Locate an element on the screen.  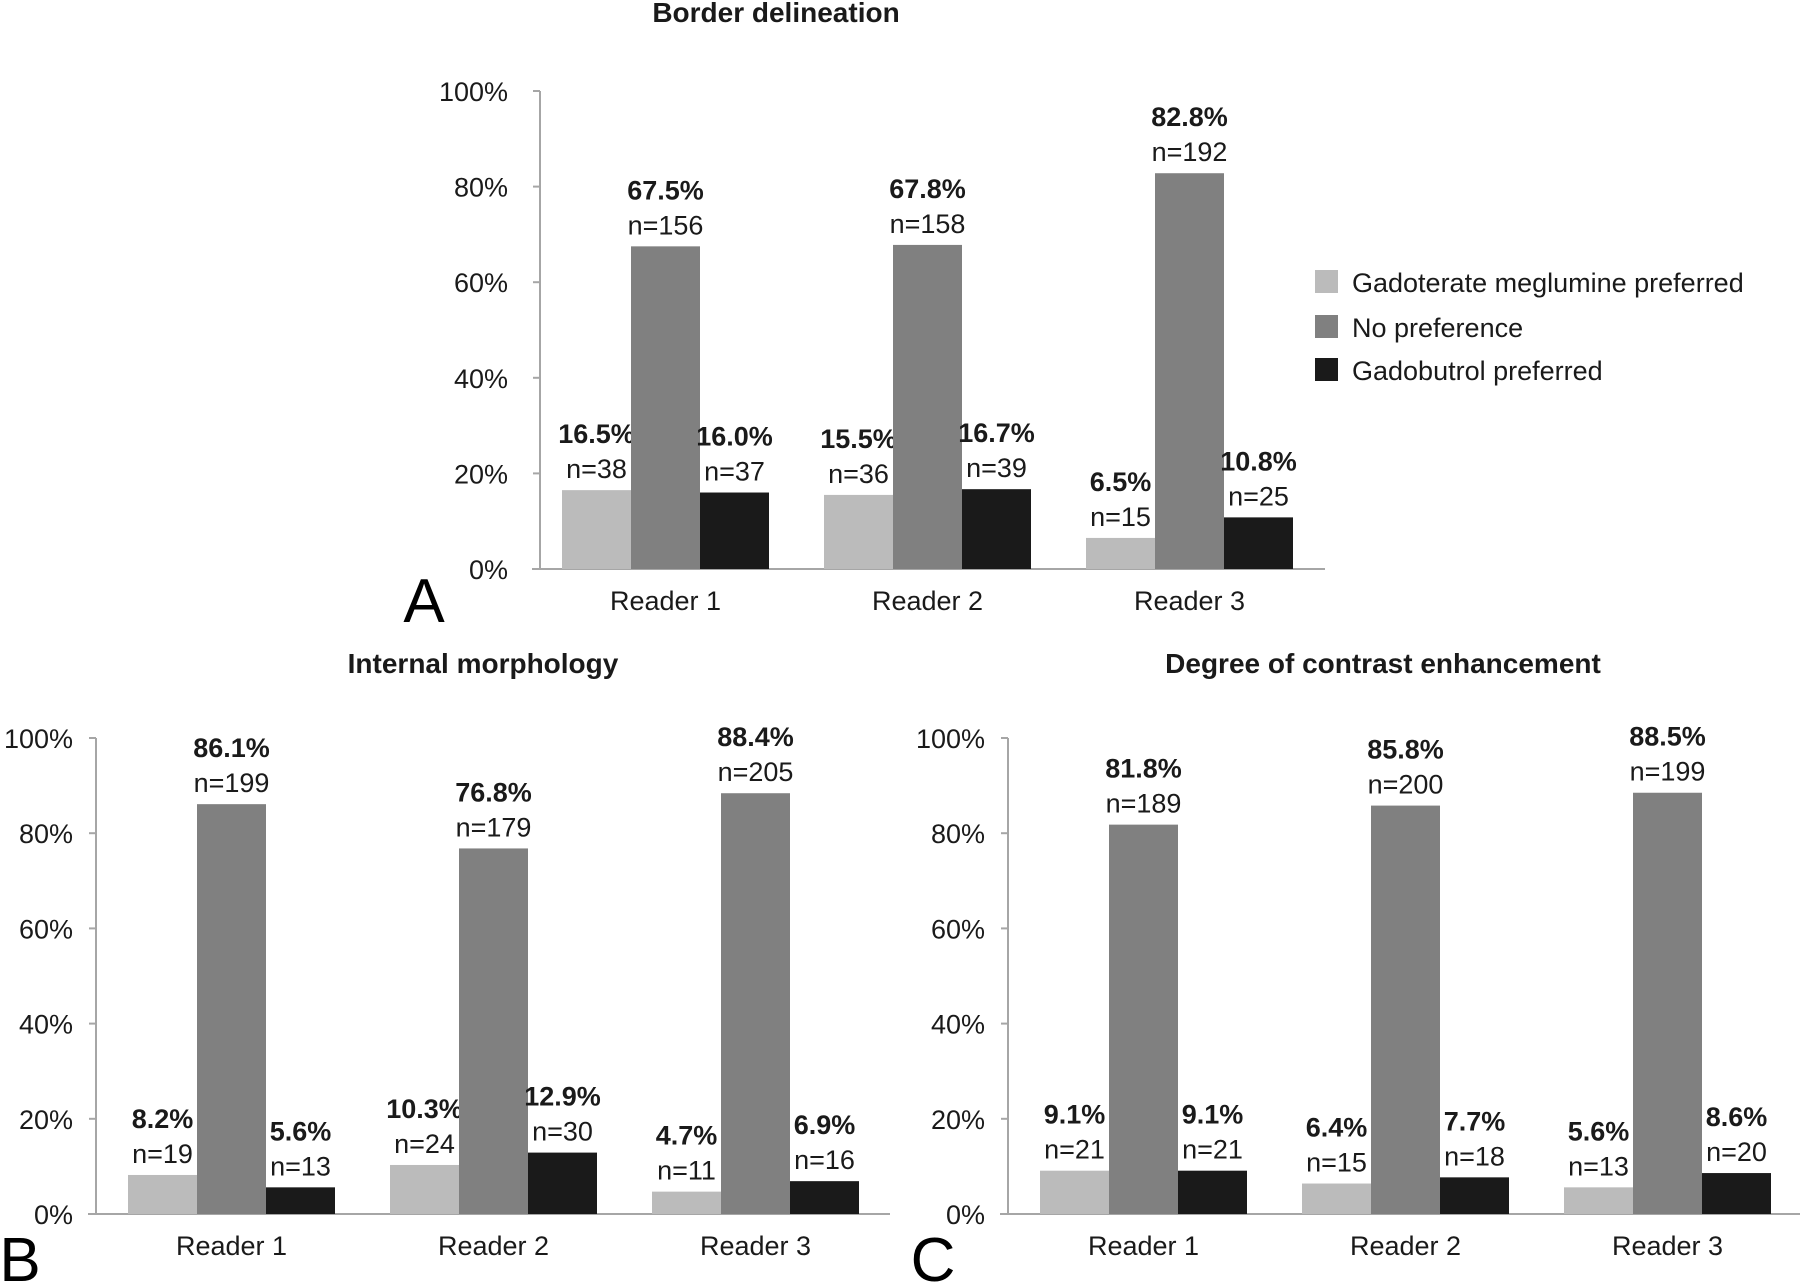
panel-letter: A is located at coordinates (424, 601).